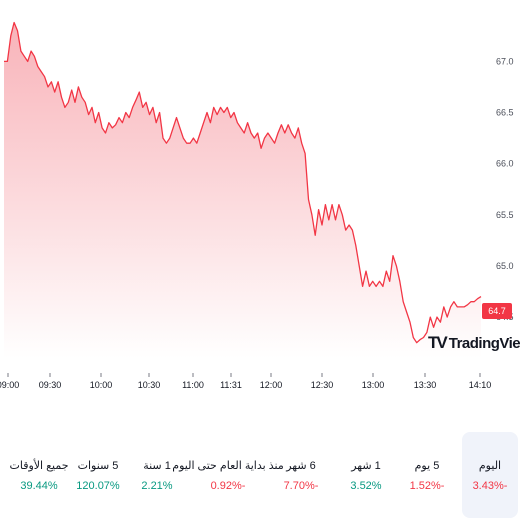  Describe the element at coordinates (505, 266) in the screenshot. I see `y-tick-label: 65.0` at that location.